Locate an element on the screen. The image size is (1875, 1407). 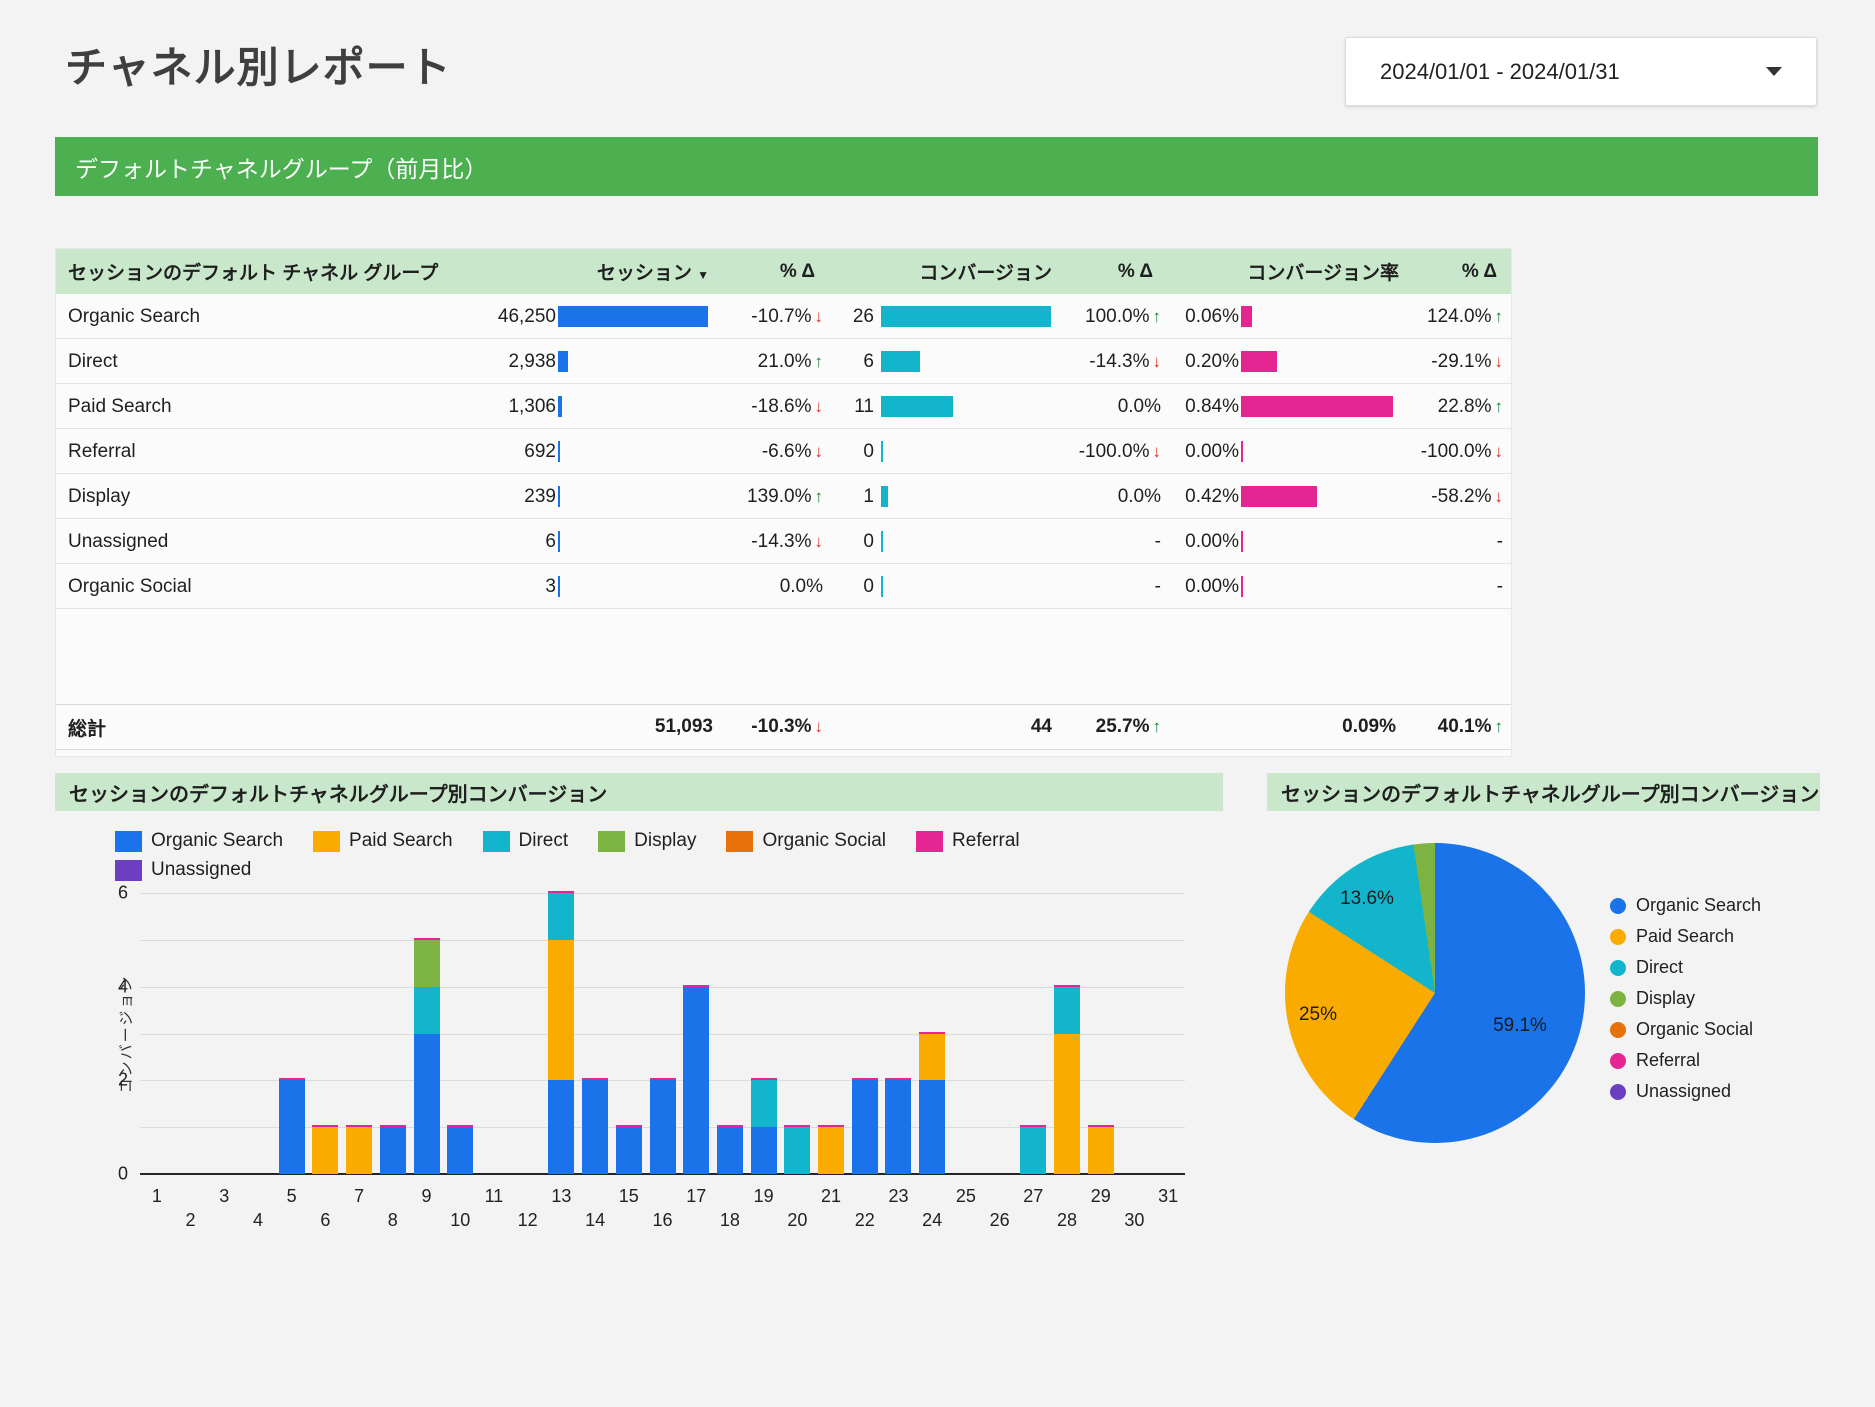
total-conversions-delta: 25.7% ↑ is located at coordinates (1111, 727).